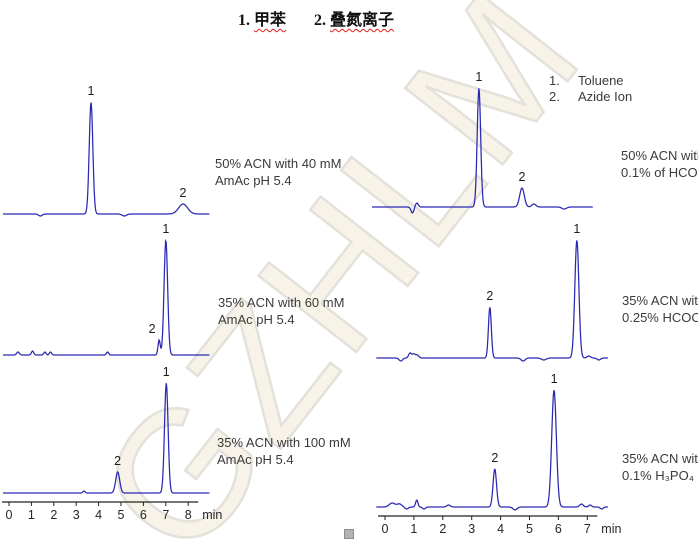 The image size is (698, 560). What do you see at coordinates (284, 451) in the screenshot?
I see `condition-label-left-bottom: 35% ACN with 100 mM AmAc pH 5.4` at bounding box center [284, 451].